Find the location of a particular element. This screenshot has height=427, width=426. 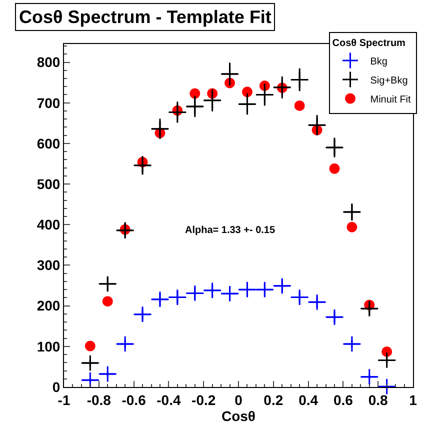

y-tick-label: 400 is located at coordinates (48, 224).